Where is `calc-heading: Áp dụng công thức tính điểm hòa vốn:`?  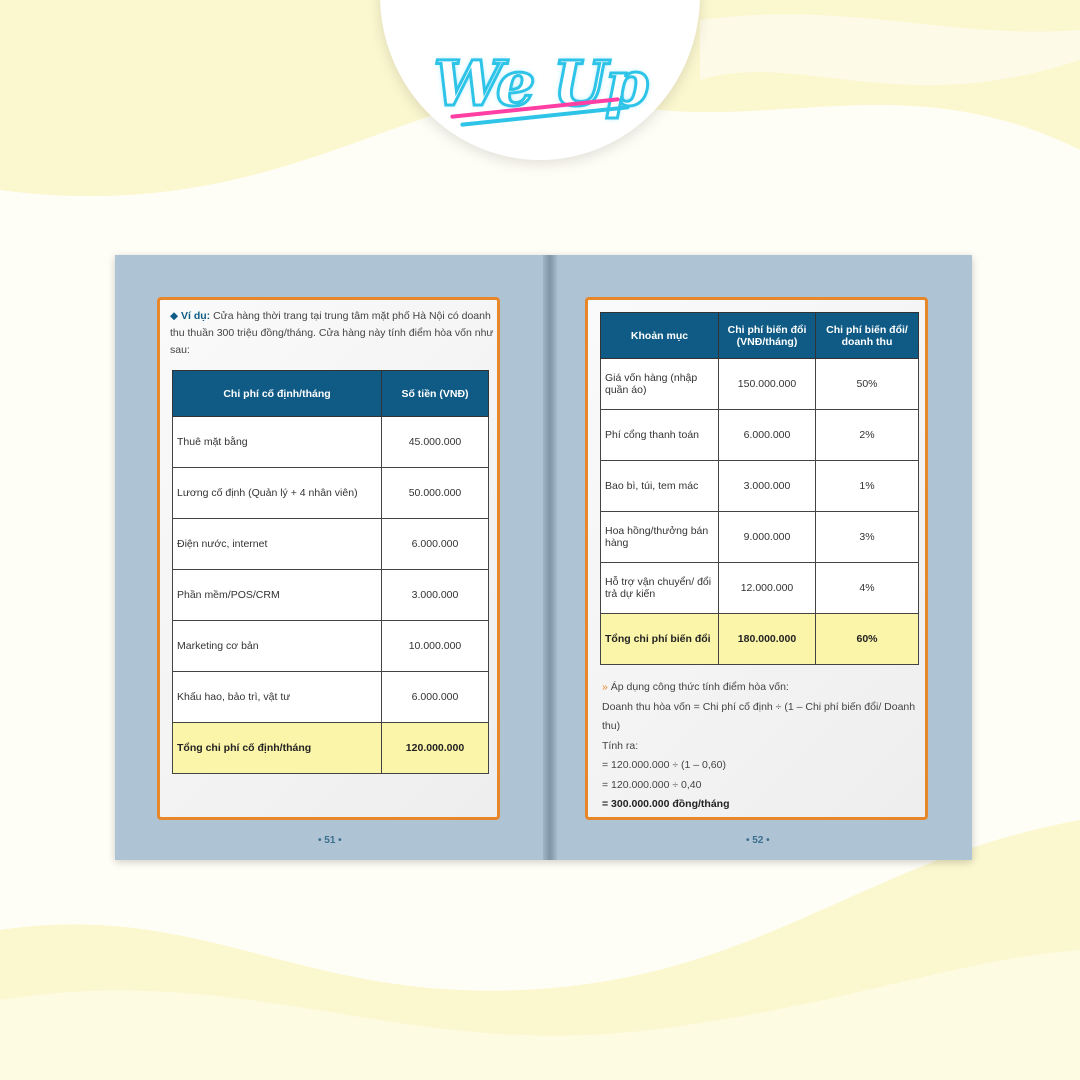 calc-heading: Áp dụng công thức tính điểm hòa vốn: is located at coordinates (699, 687).